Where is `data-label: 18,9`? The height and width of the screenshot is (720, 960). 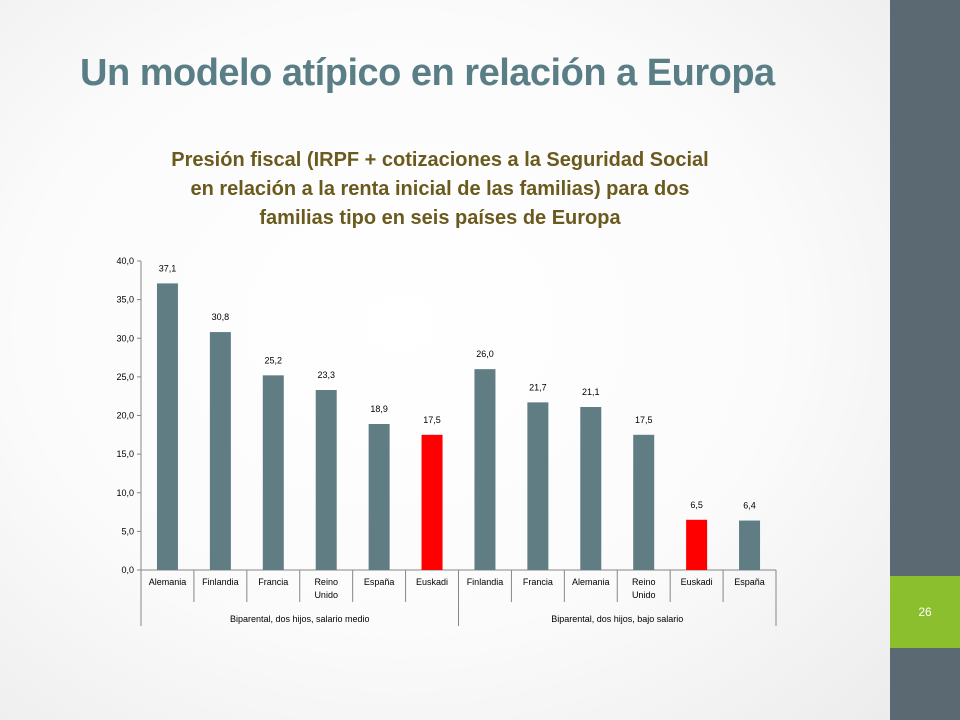
data-label: 18,9 is located at coordinates (379, 409).